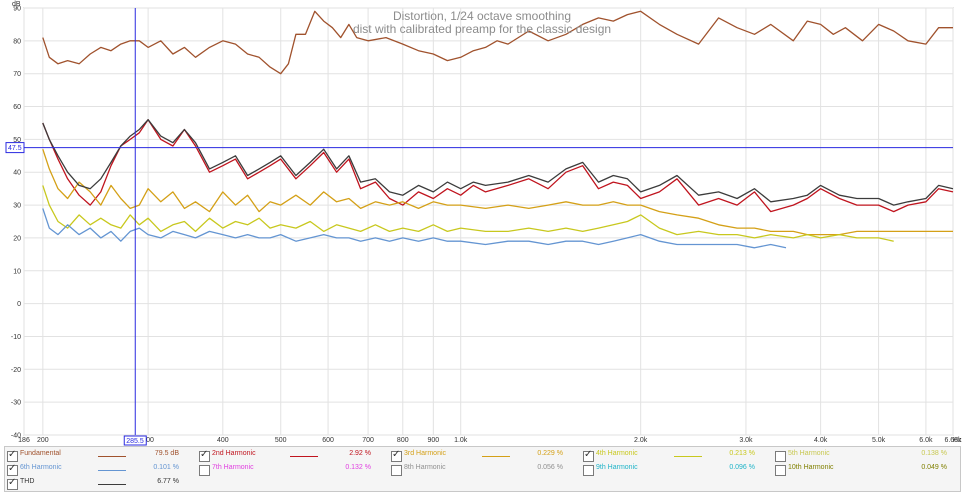 The width and height of the screenshot is (963, 493). I want to click on legend-value: 0.229 %, so click(550, 453).